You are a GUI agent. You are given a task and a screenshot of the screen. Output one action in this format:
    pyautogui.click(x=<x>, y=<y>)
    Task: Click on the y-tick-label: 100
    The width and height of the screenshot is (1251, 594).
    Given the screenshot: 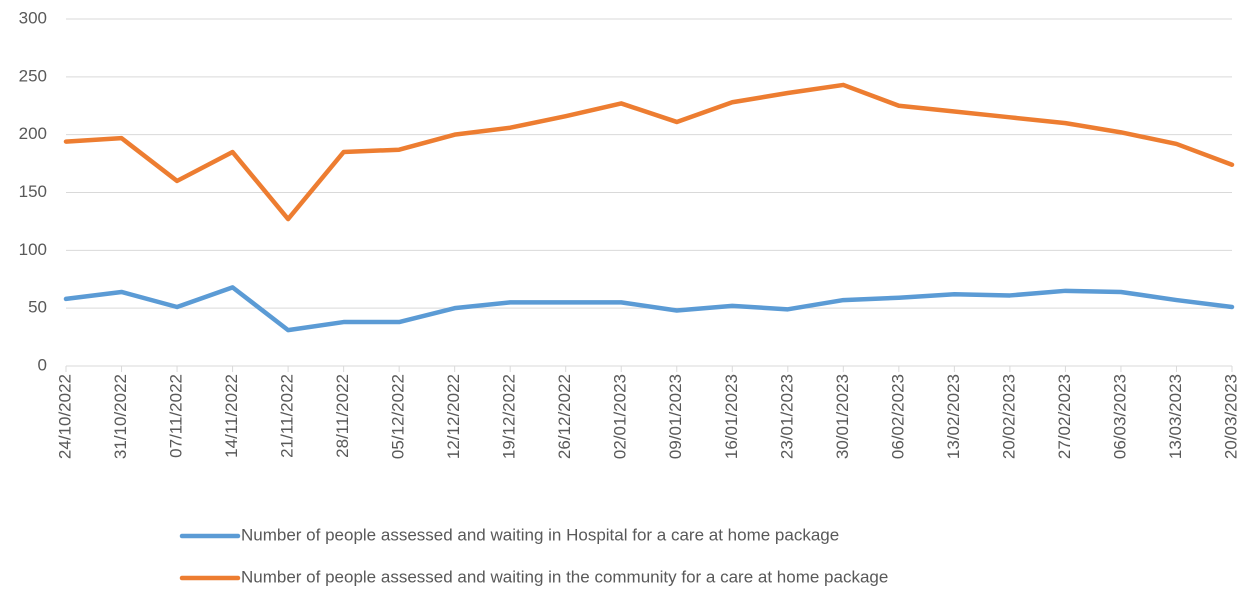 What is the action you would take?
    pyautogui.click(x=33, y=249)
    